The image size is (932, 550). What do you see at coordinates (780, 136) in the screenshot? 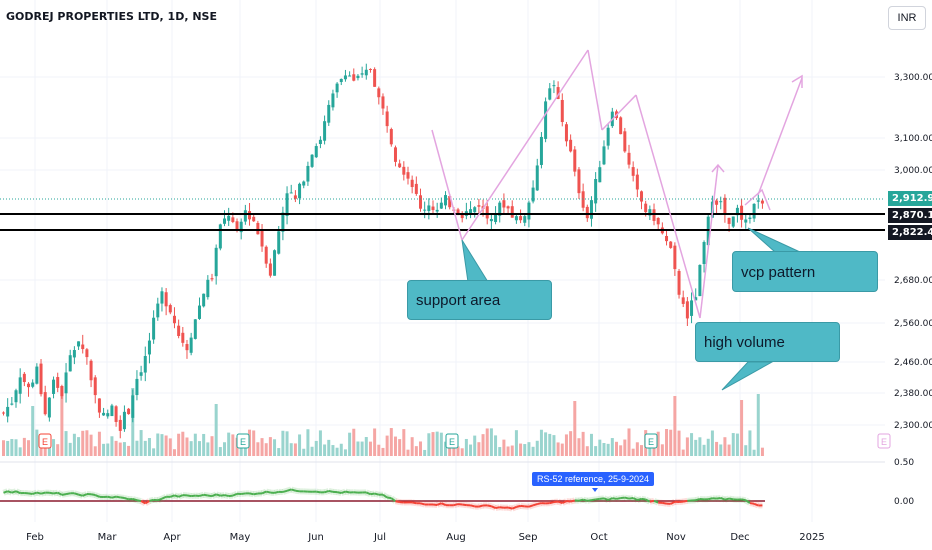
I see `trend-line` at bounding box center [780, 136].